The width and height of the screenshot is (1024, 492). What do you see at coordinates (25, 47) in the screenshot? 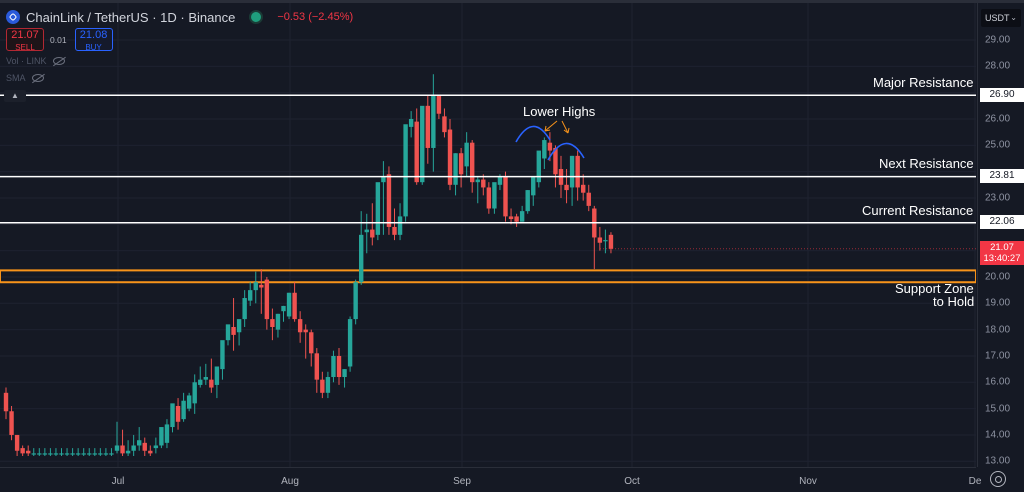
I see `sell-label: SELL` at bounding box center [25, 47].